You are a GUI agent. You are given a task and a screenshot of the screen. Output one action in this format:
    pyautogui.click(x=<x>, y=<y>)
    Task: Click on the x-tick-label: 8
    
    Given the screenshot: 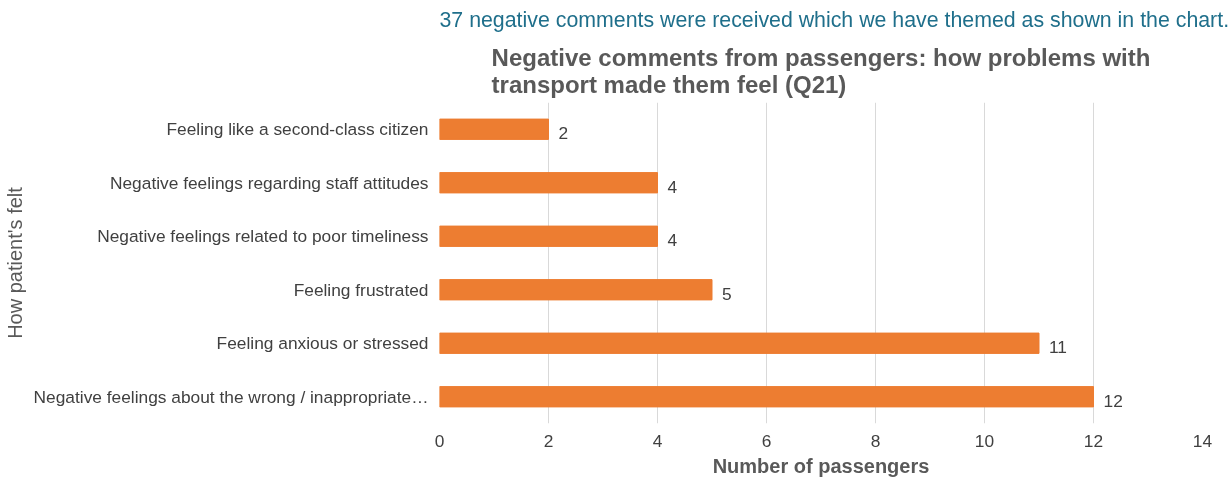 What is the action you would take?
    pyautogui.click(x=875, y=440)
    